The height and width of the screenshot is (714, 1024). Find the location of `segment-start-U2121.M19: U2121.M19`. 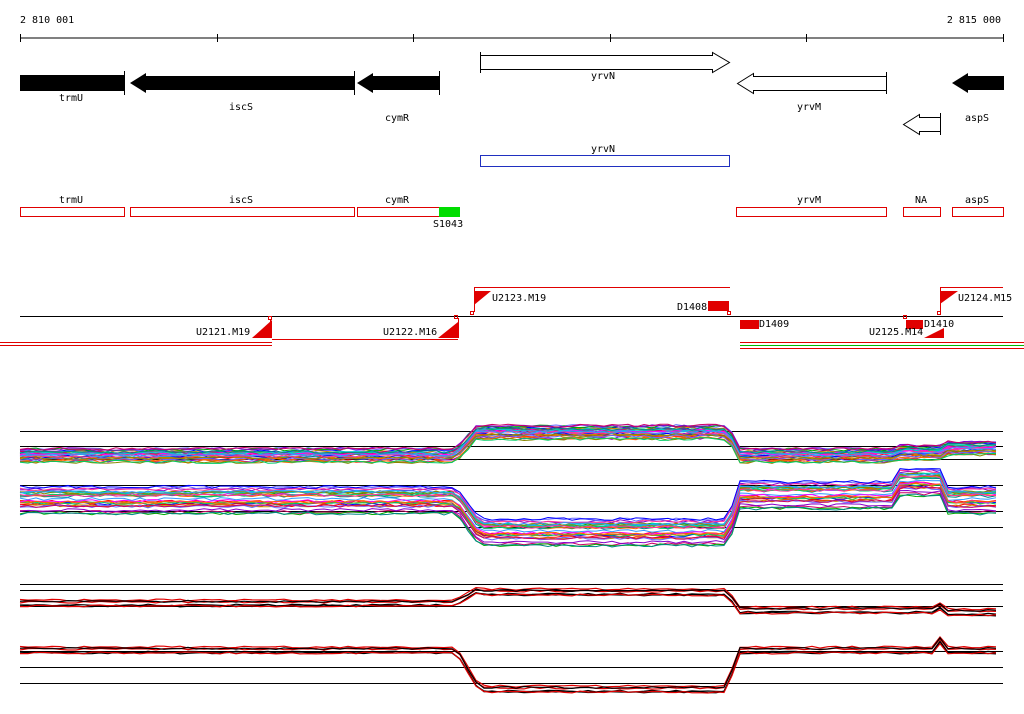

segment-start-U2121.M19: U2121.M19 is located at coordinates (234, 327).